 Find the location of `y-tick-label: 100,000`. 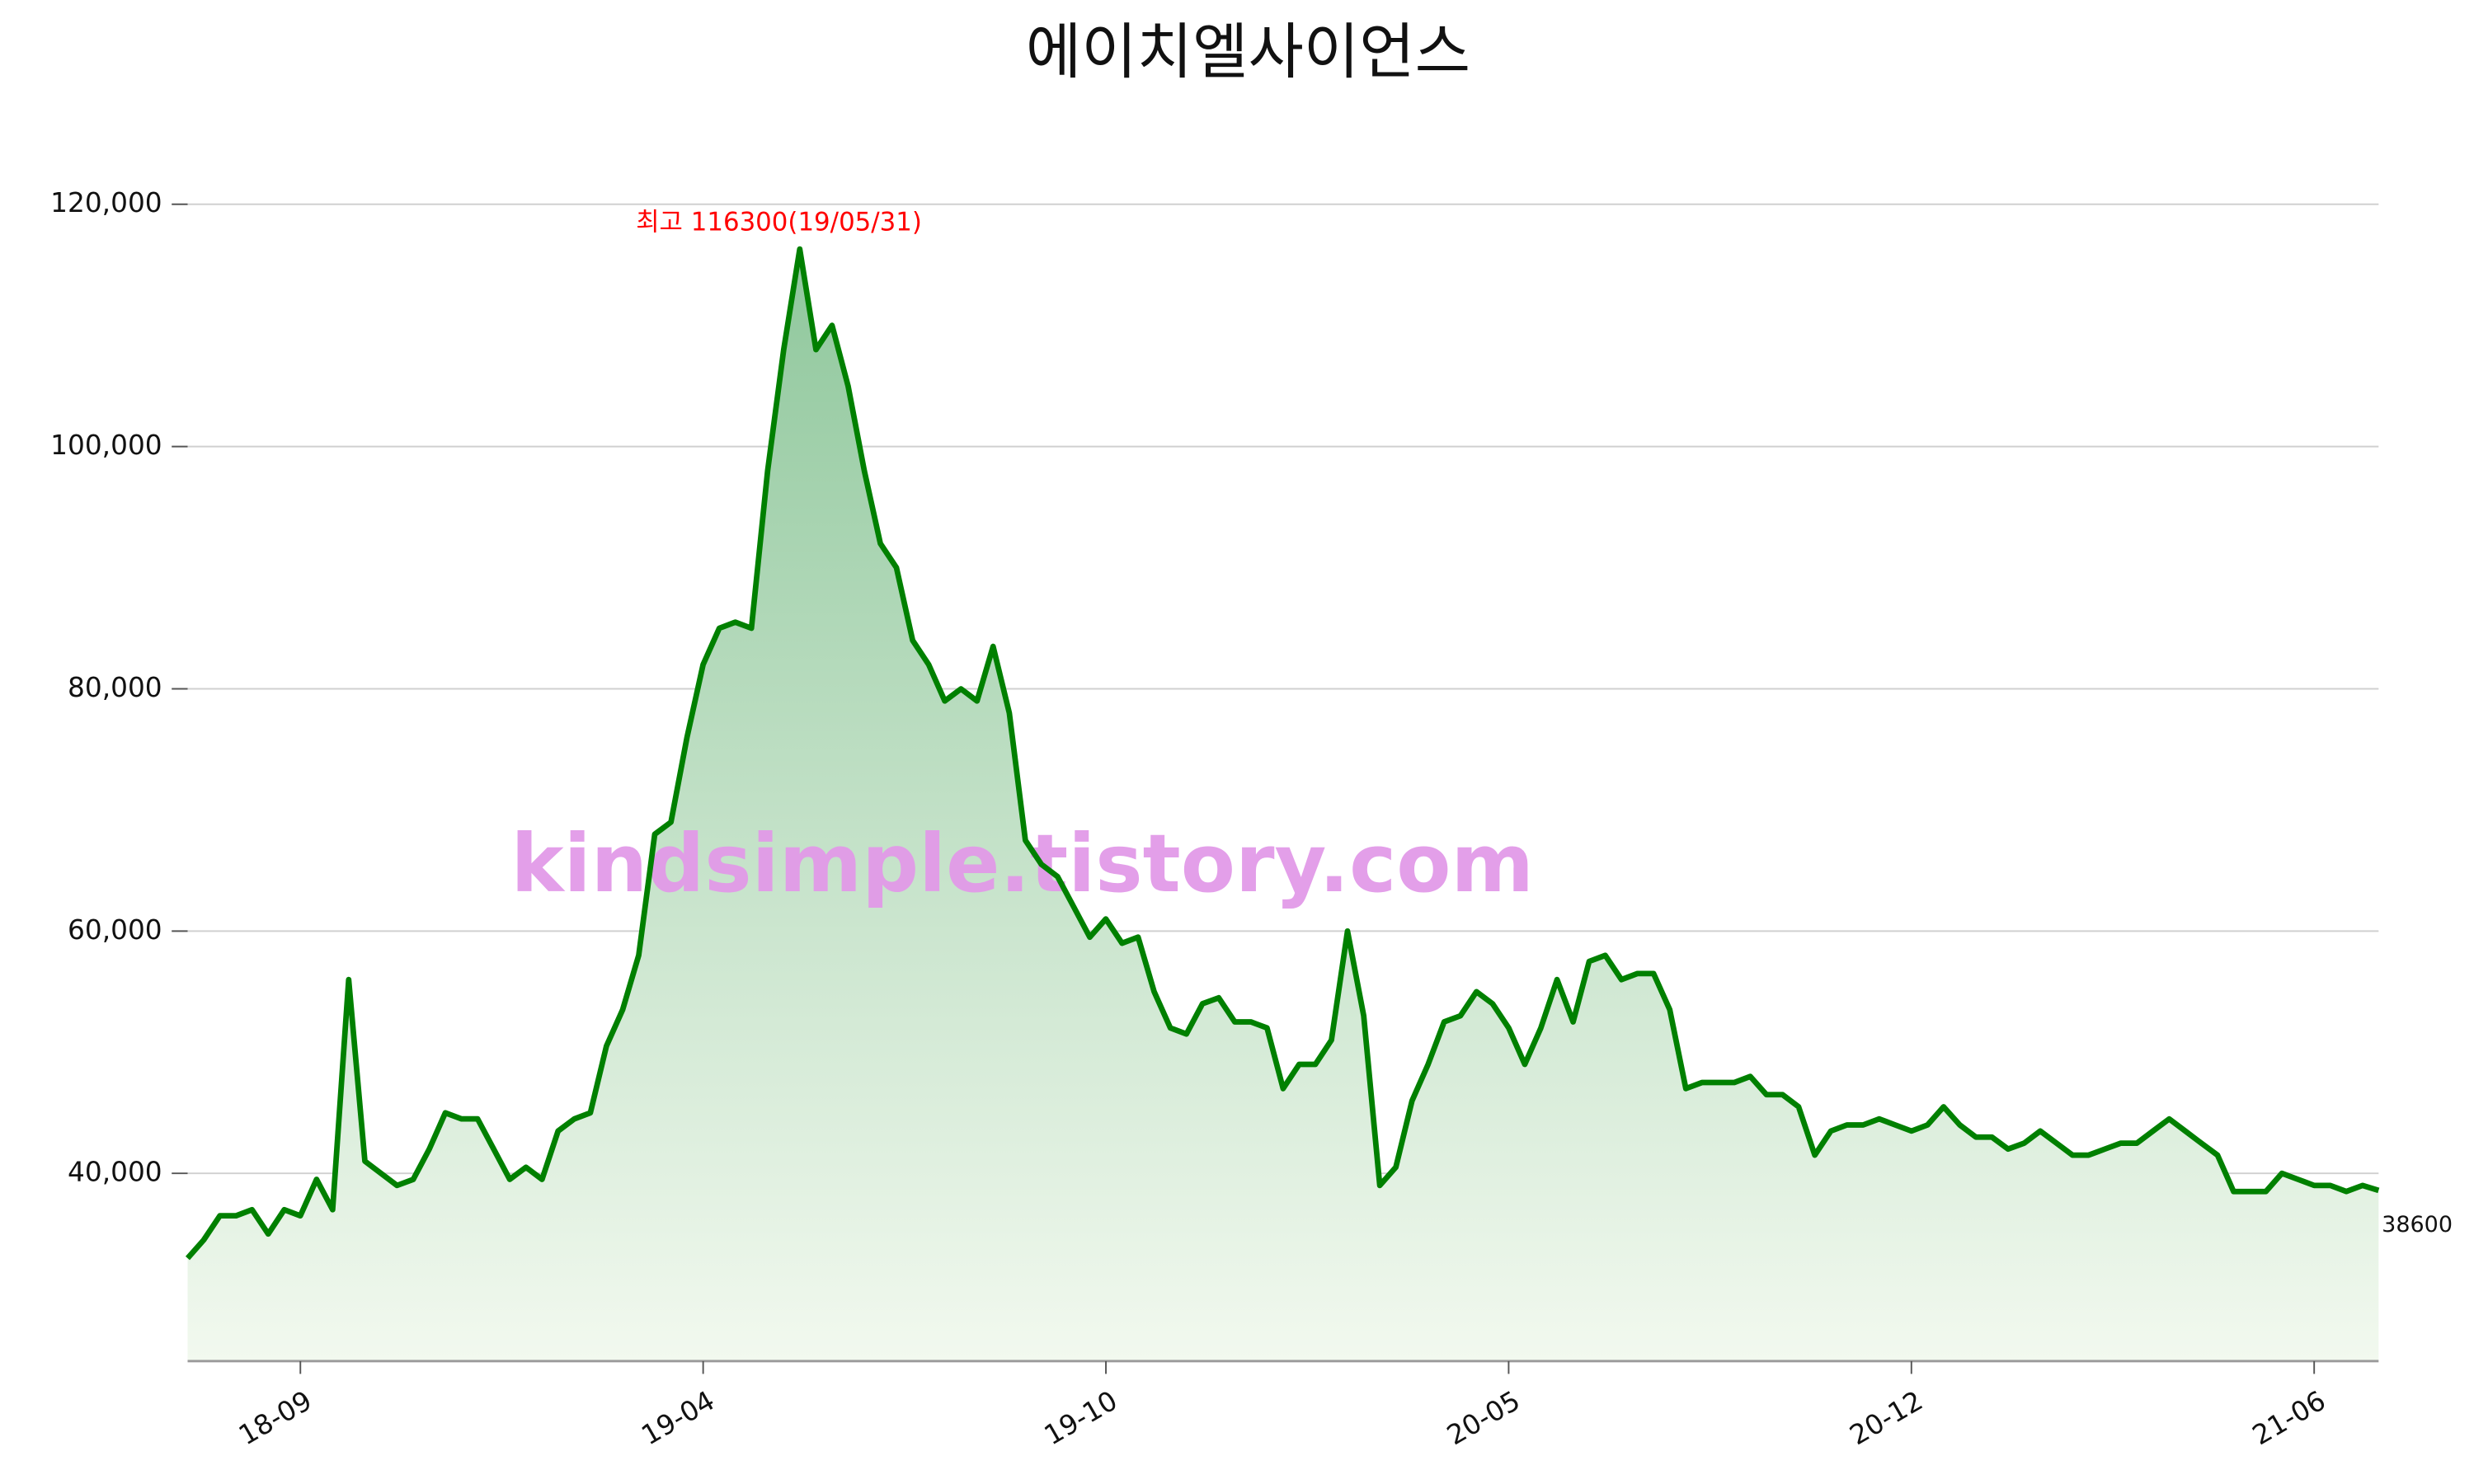

y-tick-label: 100,000 is located at coordinates (106, 445).